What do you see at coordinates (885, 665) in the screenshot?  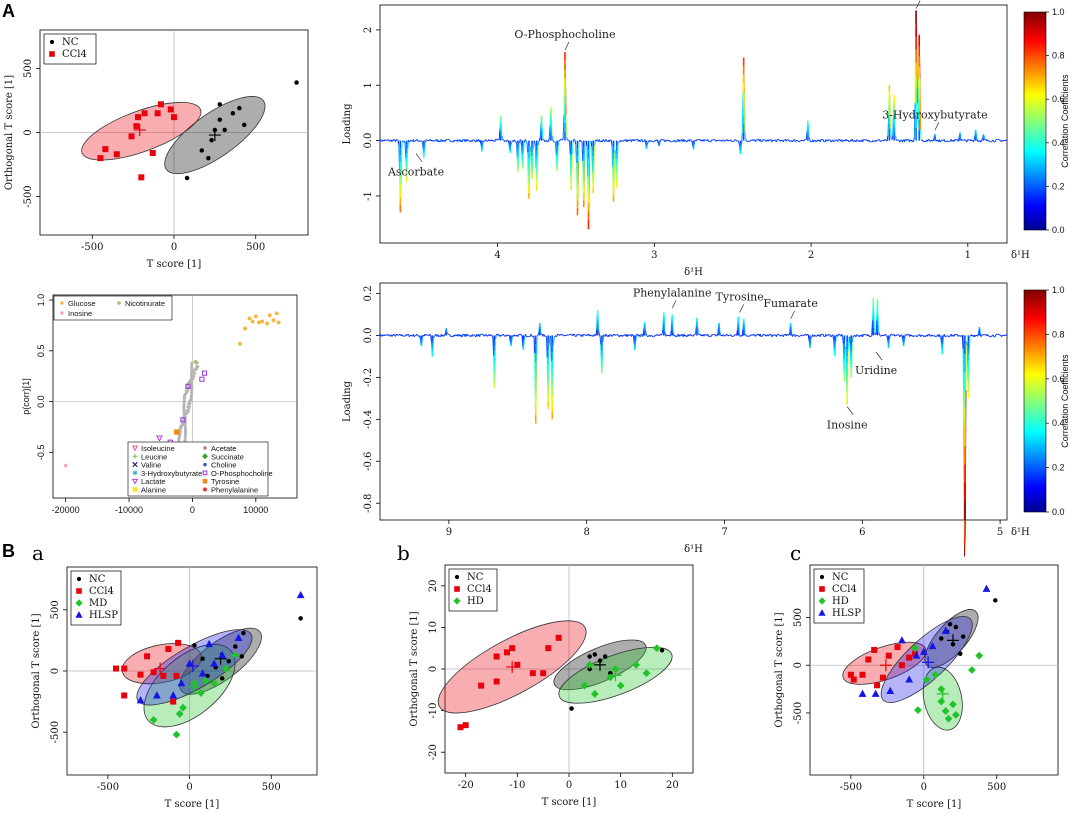 I see `centroid-CCl4` at bounding box center [885, 665].